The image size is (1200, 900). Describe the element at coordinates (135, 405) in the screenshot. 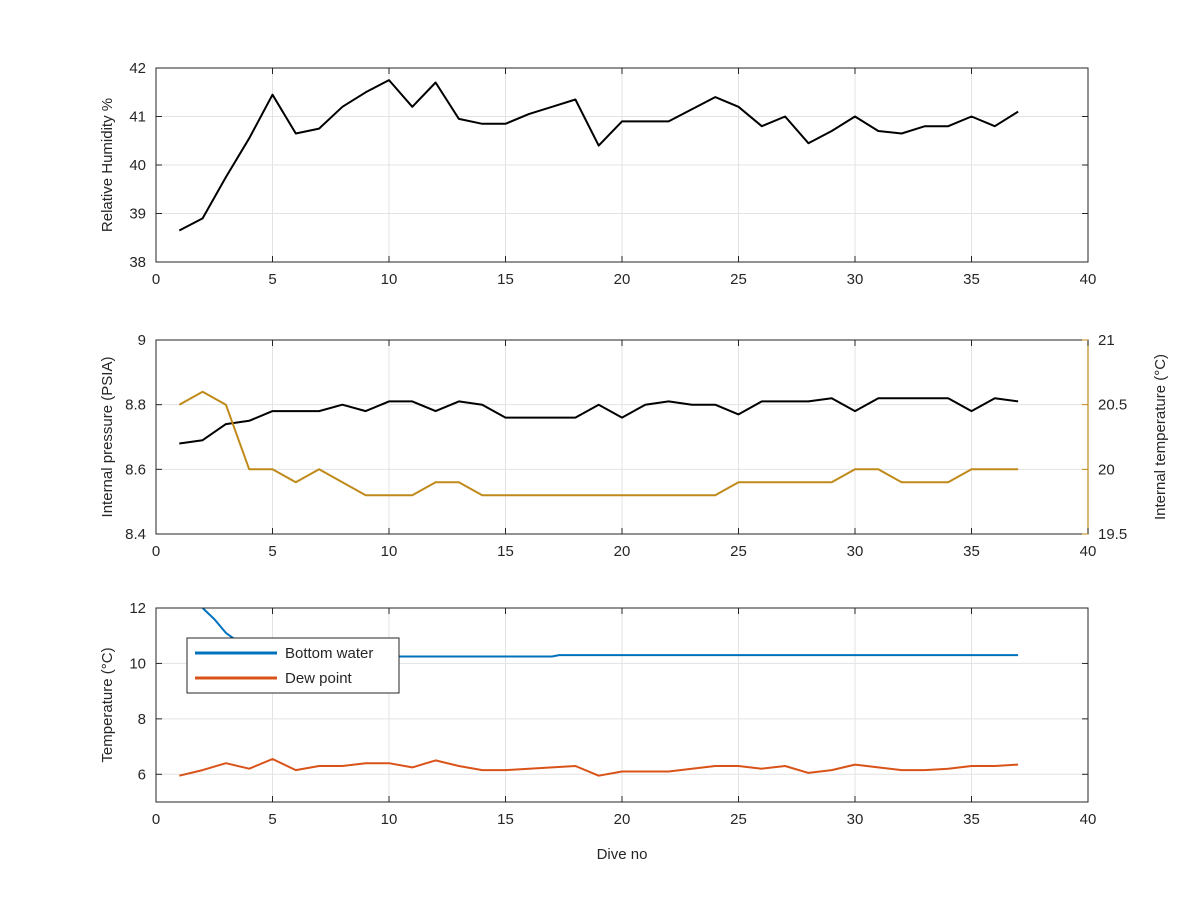

I see `y-tick-label: 8.8` at that location.